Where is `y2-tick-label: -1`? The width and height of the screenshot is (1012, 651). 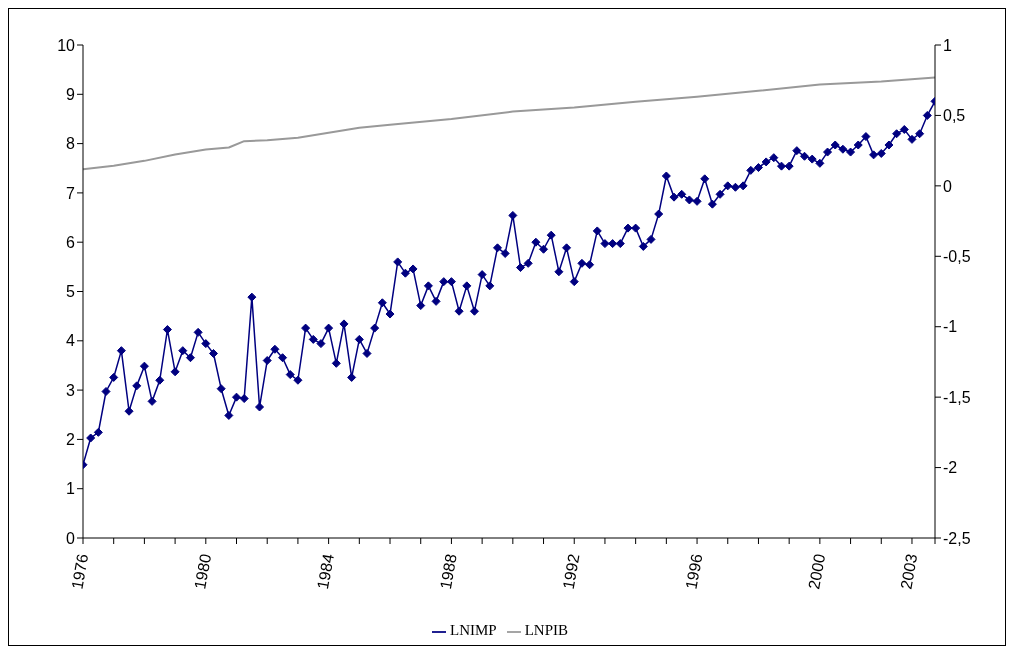 y2-tick-label: -1 is located at coordinates (950, 327).